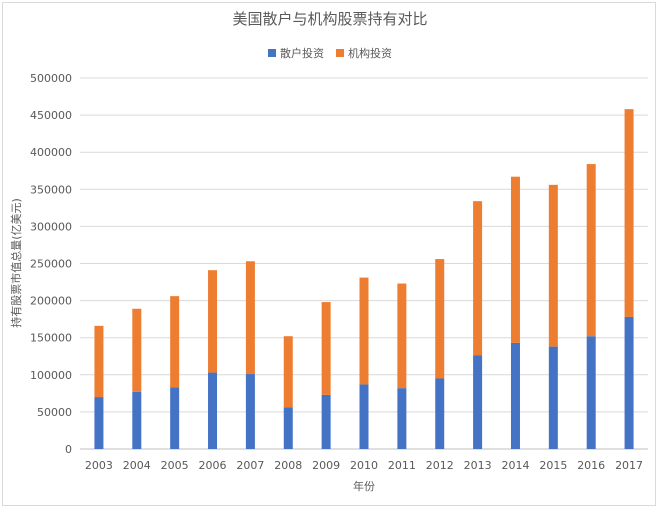 The width and height of the screenshot is (660, 510). I want to click on y-tick-label: 100000, so click(51, 375).